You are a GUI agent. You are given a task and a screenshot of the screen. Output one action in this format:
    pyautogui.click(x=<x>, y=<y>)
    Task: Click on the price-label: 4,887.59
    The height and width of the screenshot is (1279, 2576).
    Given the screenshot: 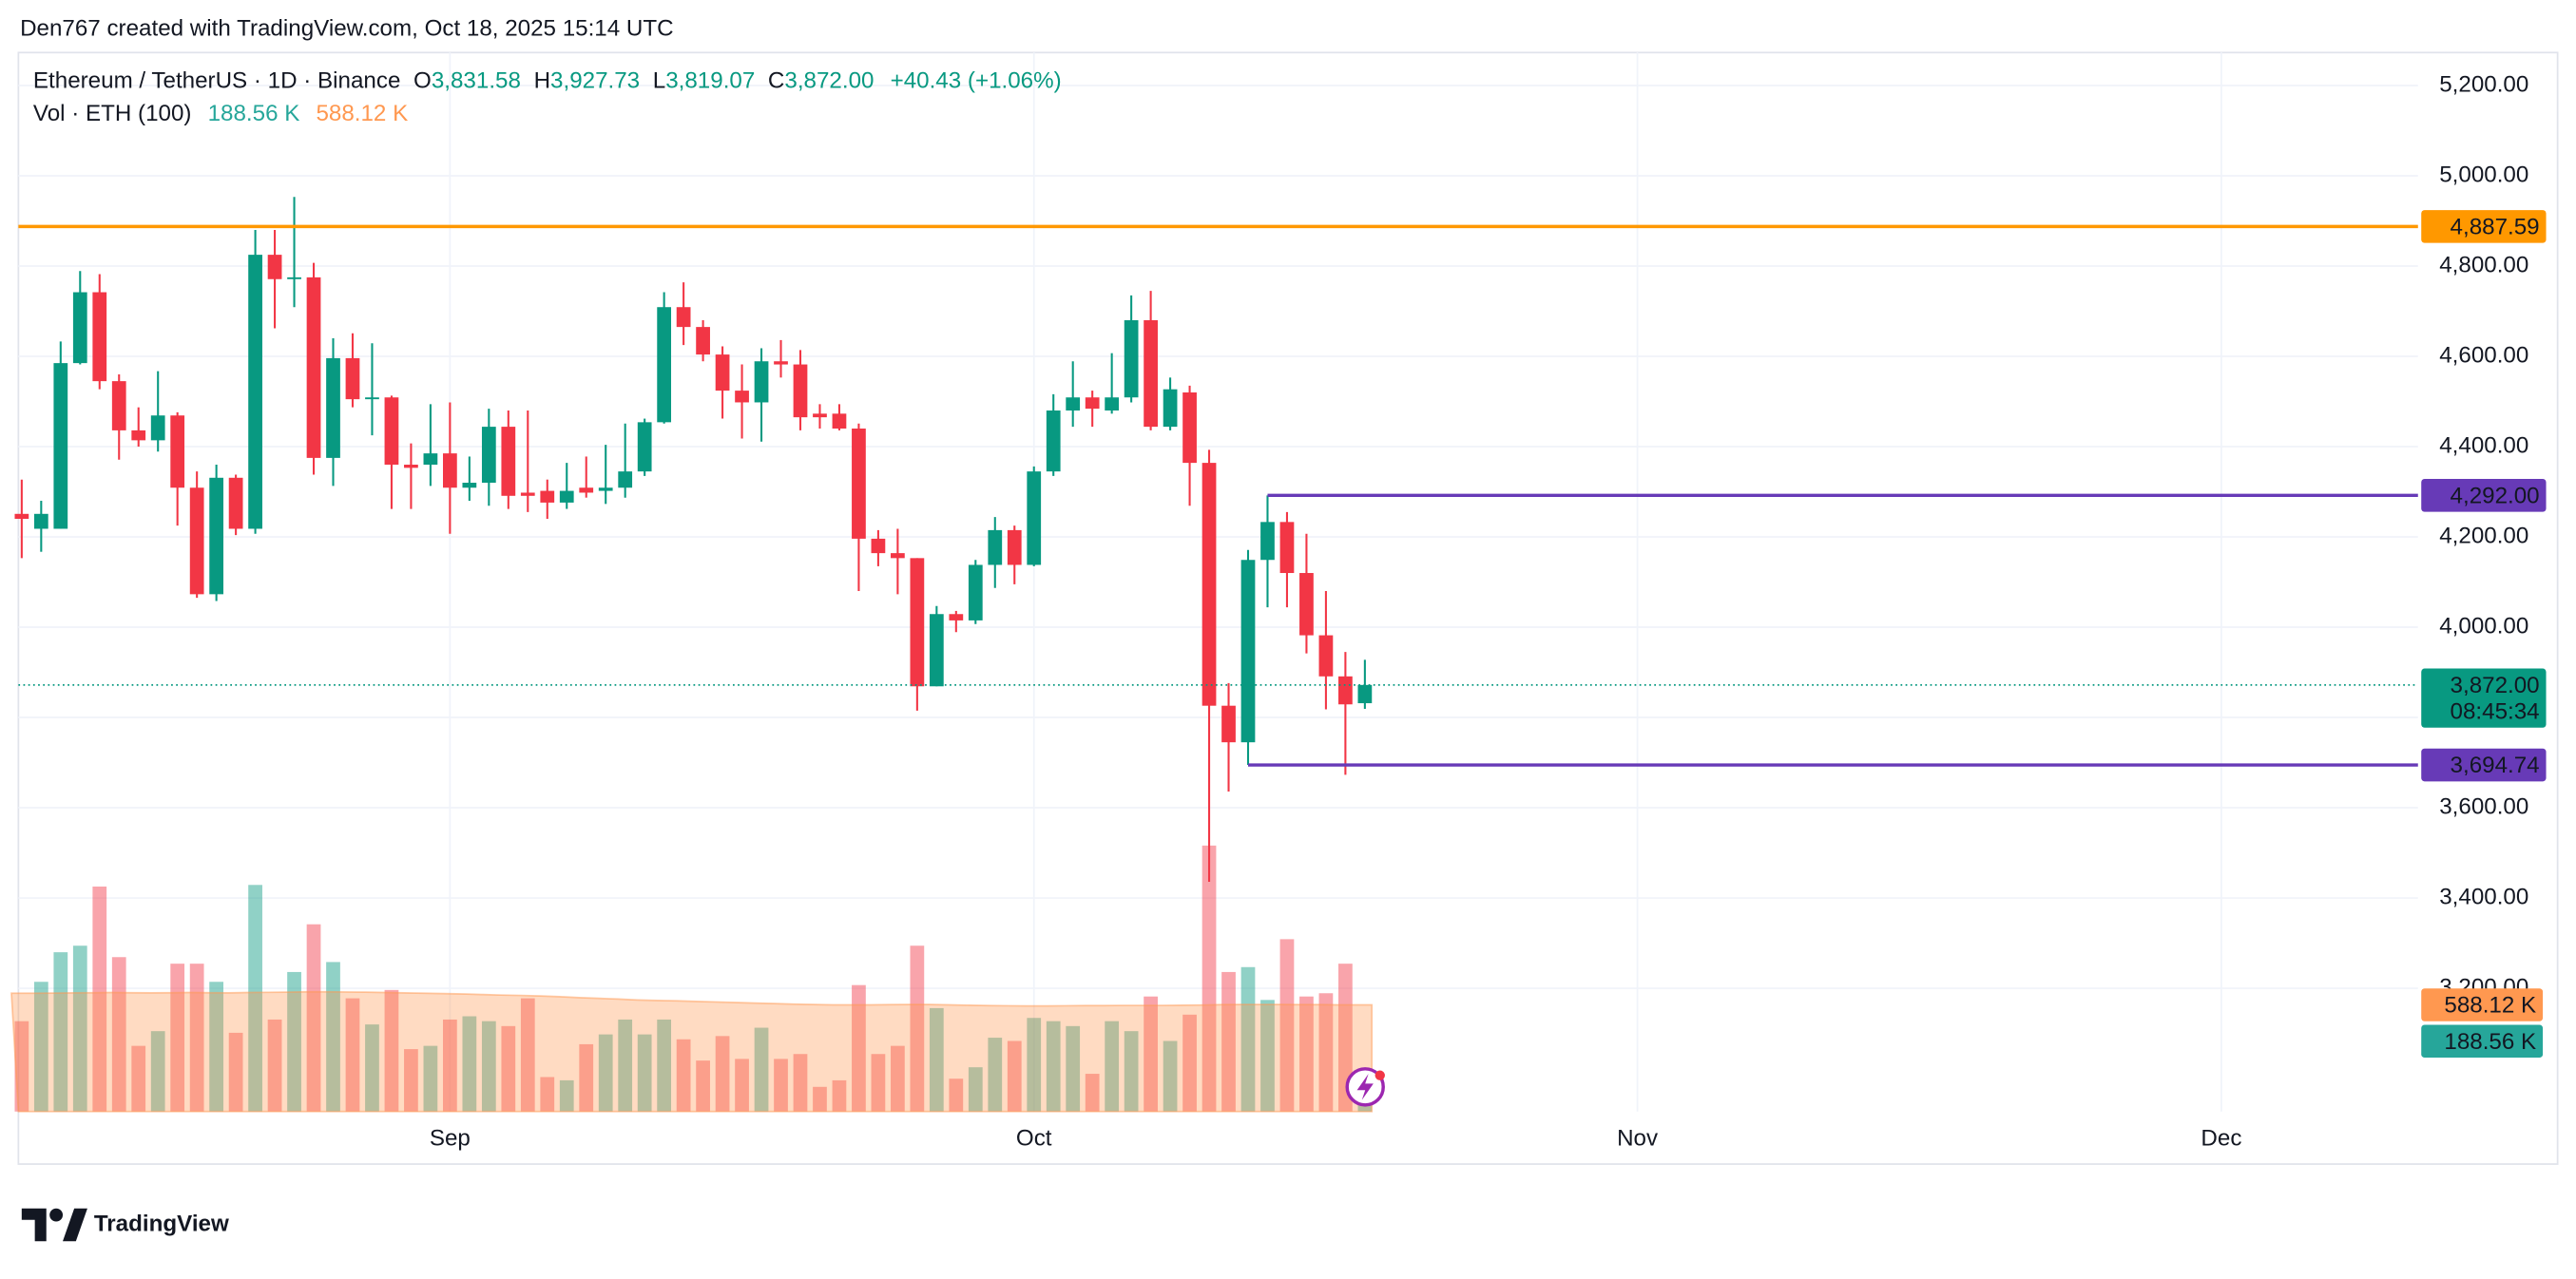 What is the action you would take?
    pyautogui.click(x=2495, y=227)
    